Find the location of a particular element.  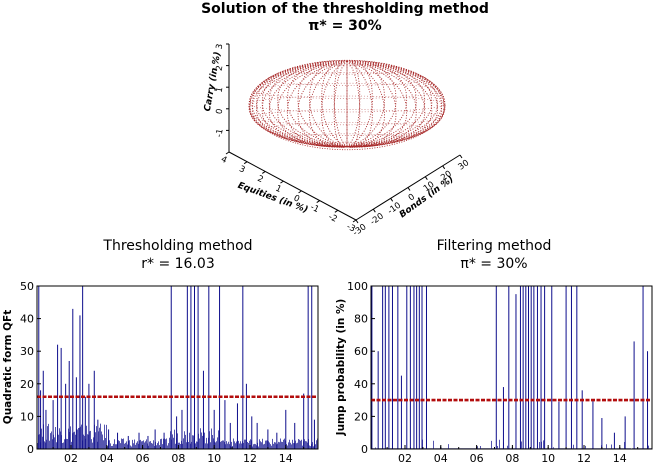

ellipsoid-surface is located at coordinates (347, 105).